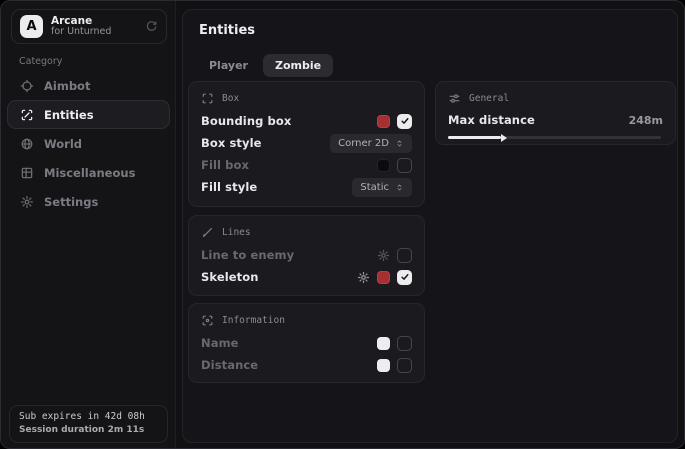 This screenshot has height=449, width=685. I want to click on crosshair-icon, so click(27, 86).